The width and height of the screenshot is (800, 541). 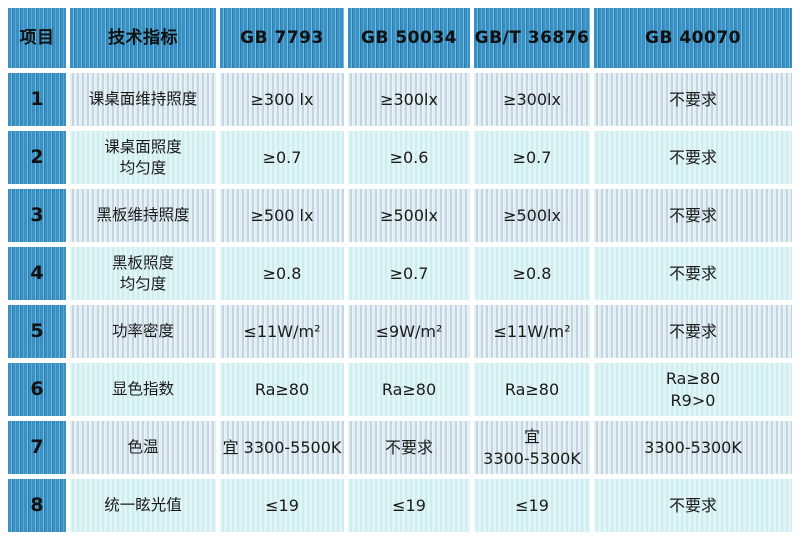 What do you see at coordinates (532, 38) in the screenshot?
I see `header-cell-gbt36876: GB/T 36876` at bounding box center [532, 38].